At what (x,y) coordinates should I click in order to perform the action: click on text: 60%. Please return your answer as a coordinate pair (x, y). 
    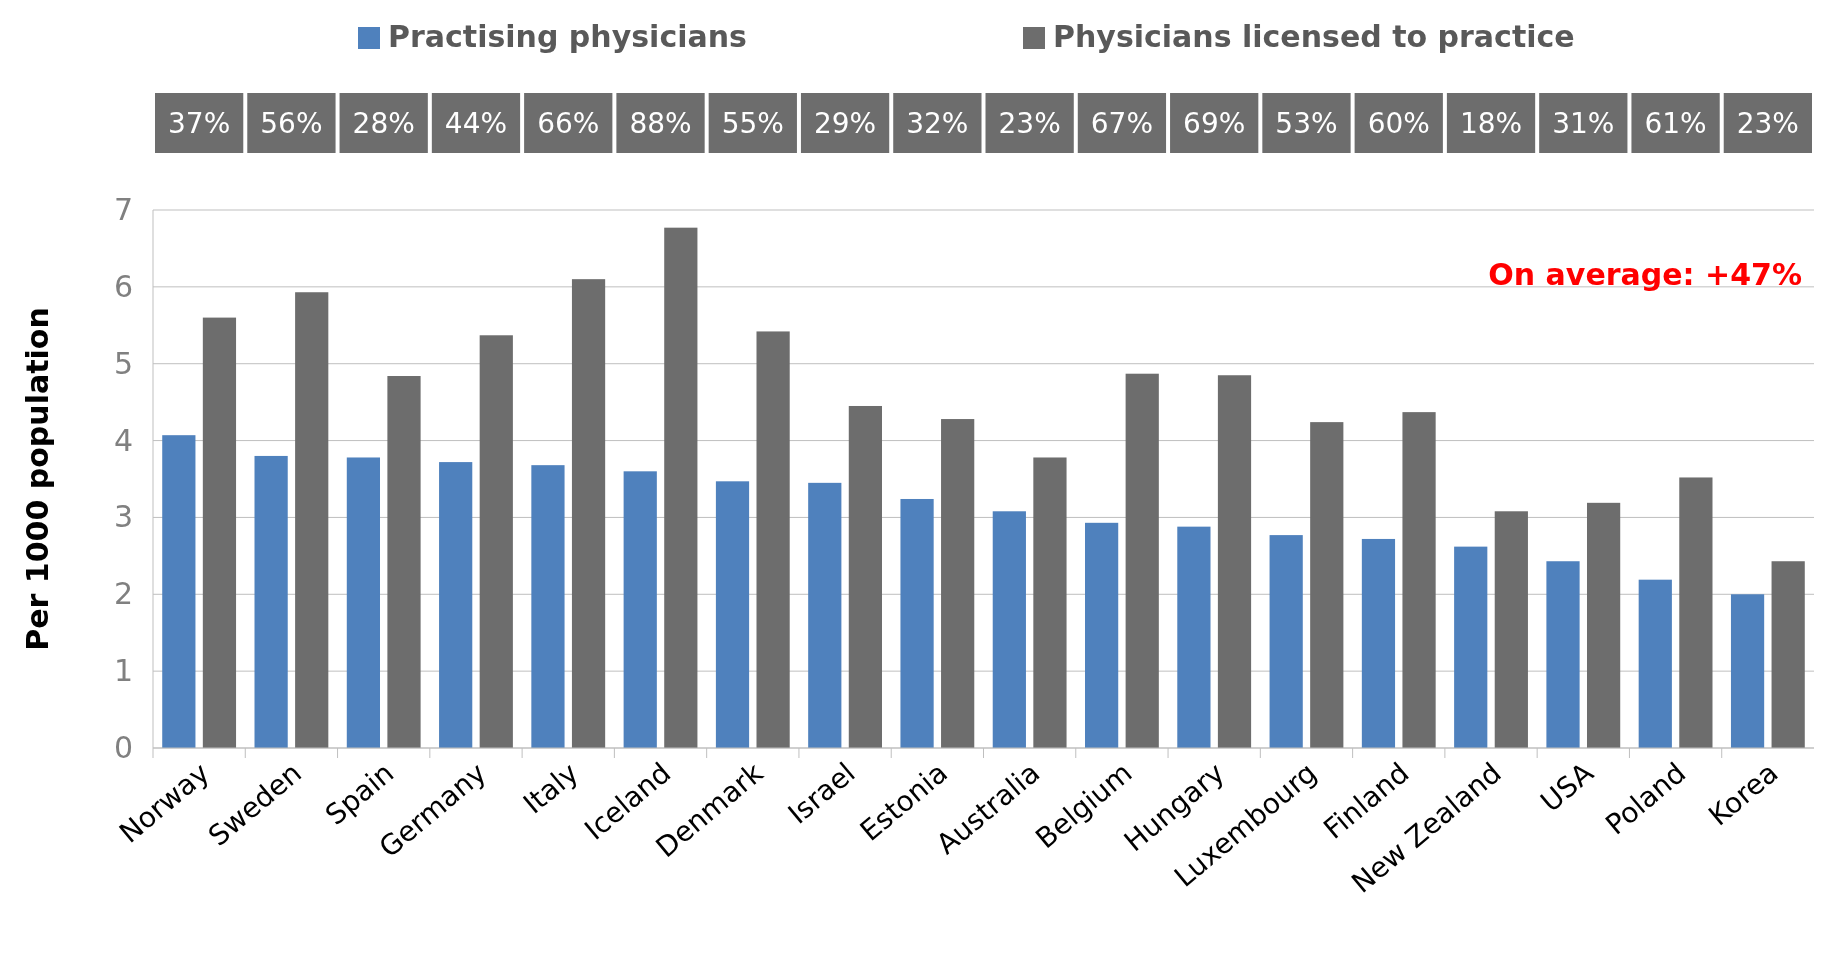
    Looking at the image, I should click on (1398, 123).